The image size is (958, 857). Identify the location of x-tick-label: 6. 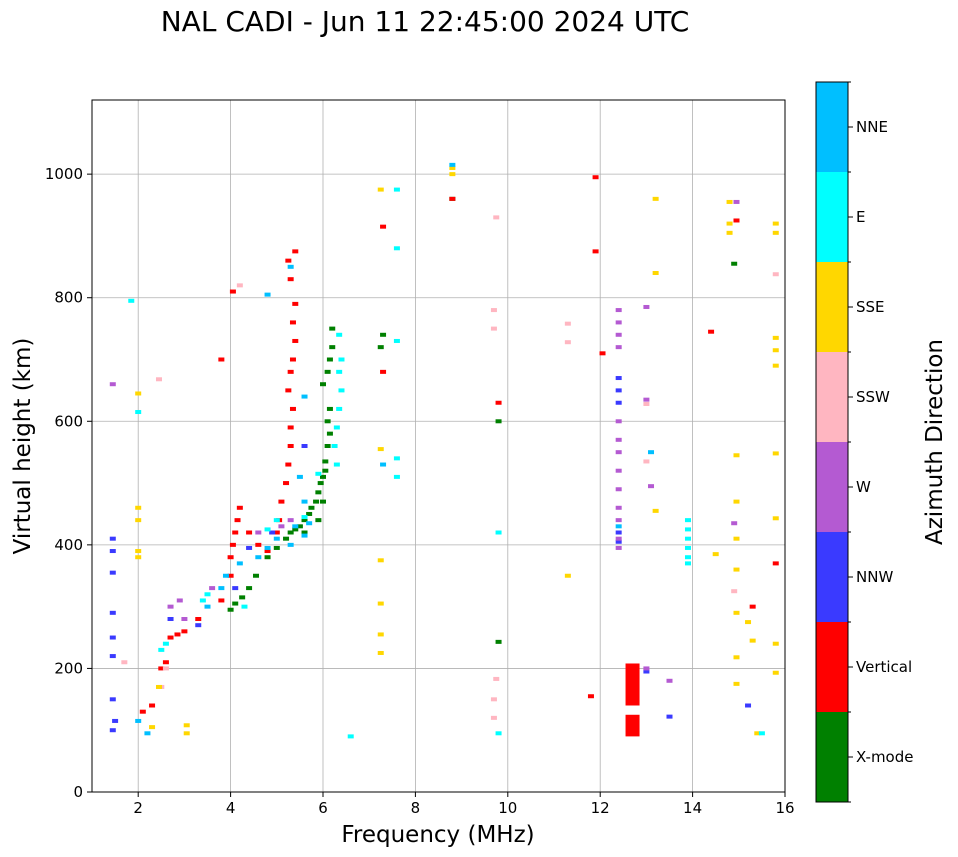
(323, 808).